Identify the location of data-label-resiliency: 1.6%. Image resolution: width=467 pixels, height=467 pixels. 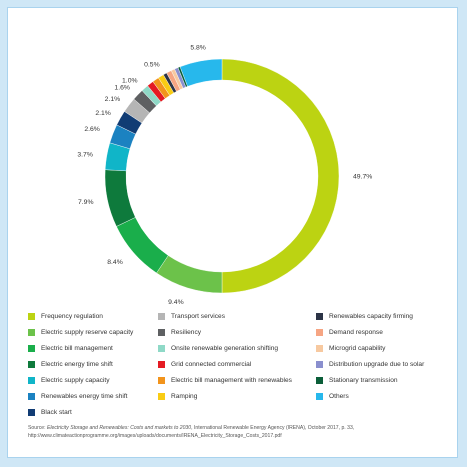
(122, 88).